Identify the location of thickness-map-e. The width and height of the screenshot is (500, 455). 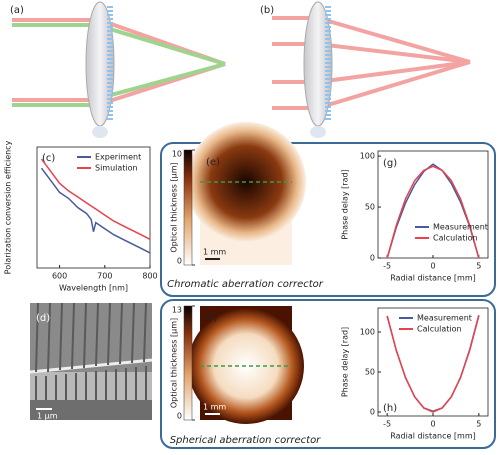
(246, 193).